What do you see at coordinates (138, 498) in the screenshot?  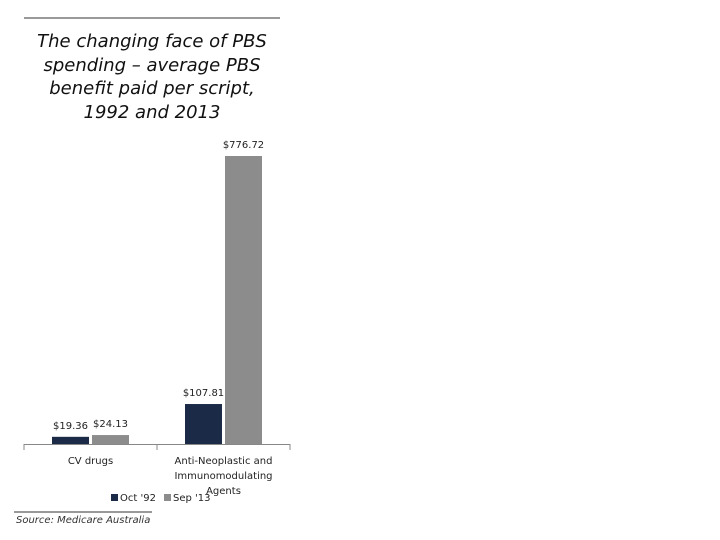 I see `legend-label: Oct '92` at bounding box center [138, 498].